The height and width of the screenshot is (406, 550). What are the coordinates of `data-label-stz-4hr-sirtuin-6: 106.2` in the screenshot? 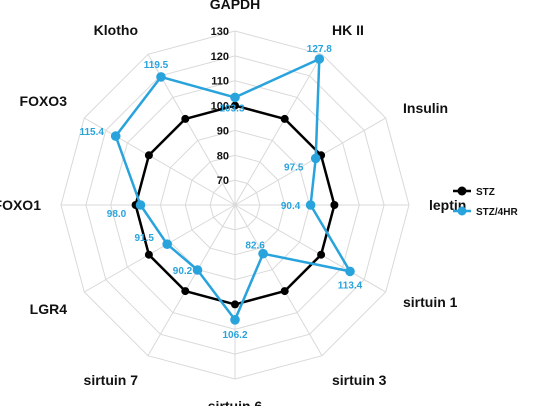 It's located at (234, 335).